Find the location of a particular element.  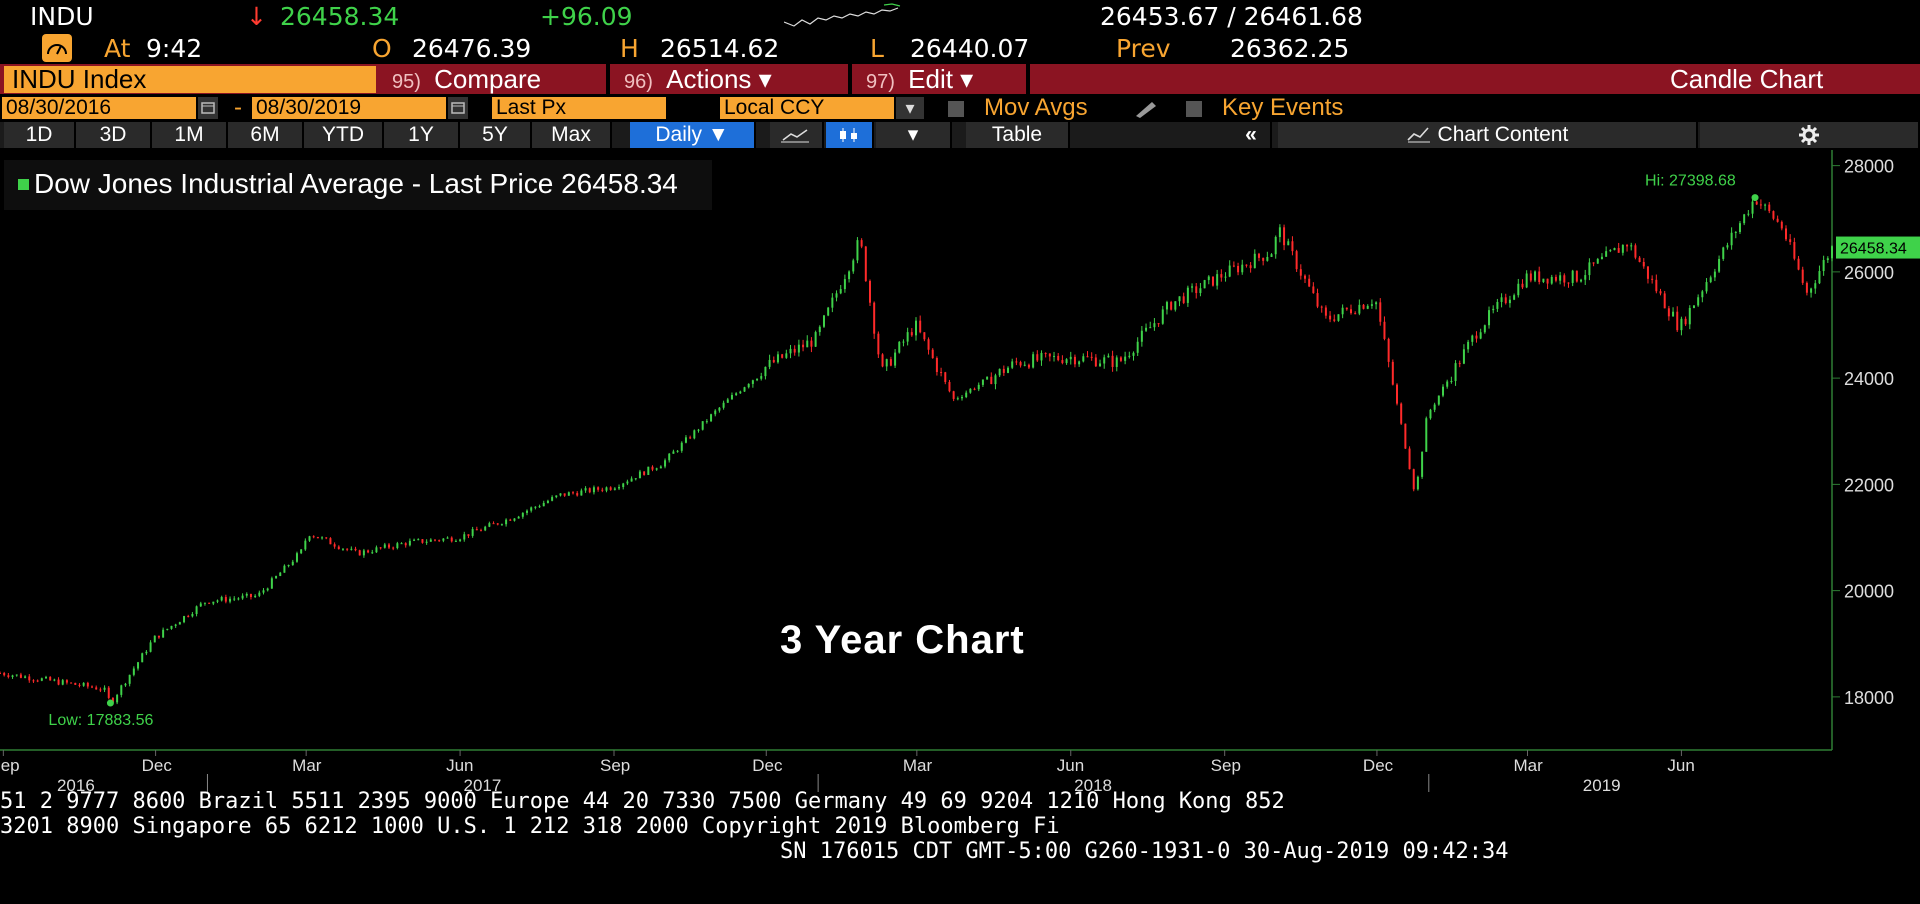

last-price: 26458.34 is located at coordinates (340, 16).